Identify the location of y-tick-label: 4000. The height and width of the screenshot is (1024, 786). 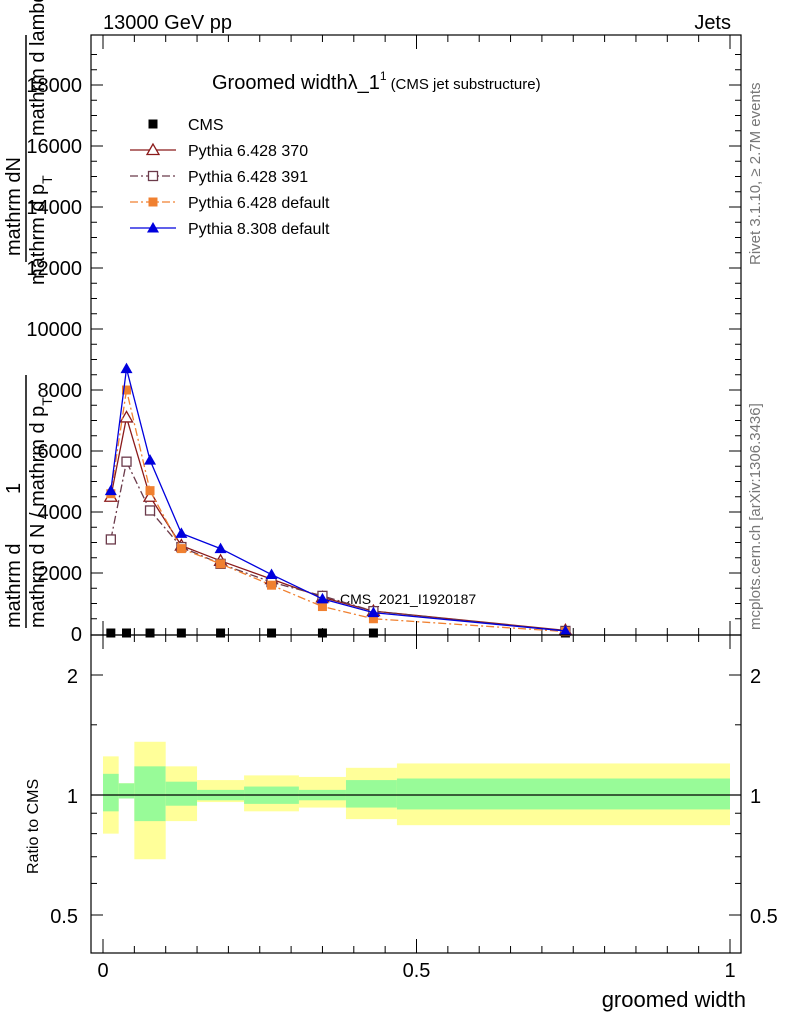
(60, 513).